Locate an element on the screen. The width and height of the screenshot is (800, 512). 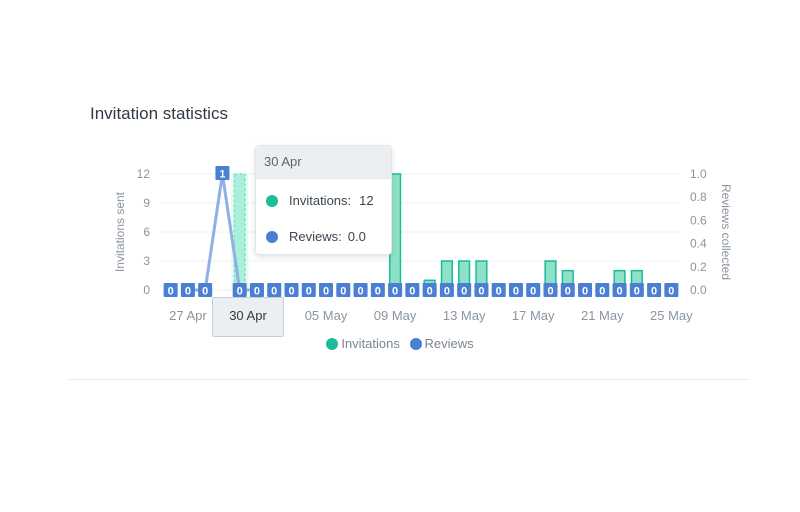
y-tick-label: 6 is located at coordinates (146, 232).